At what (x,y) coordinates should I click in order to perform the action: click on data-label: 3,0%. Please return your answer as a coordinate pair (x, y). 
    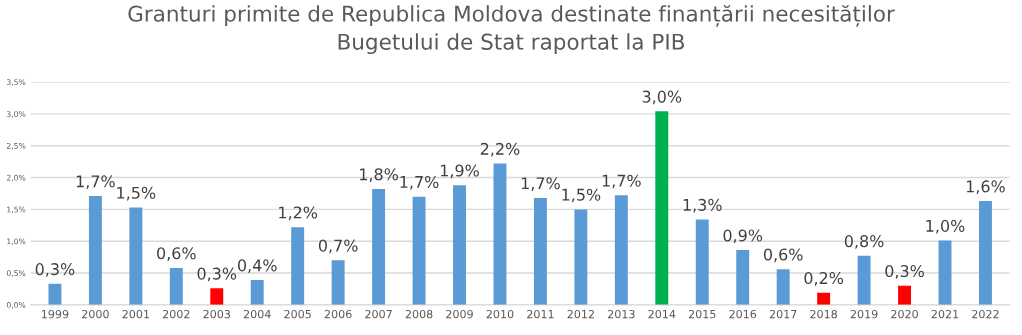
    Looking at the image, I should click on (662, 97).